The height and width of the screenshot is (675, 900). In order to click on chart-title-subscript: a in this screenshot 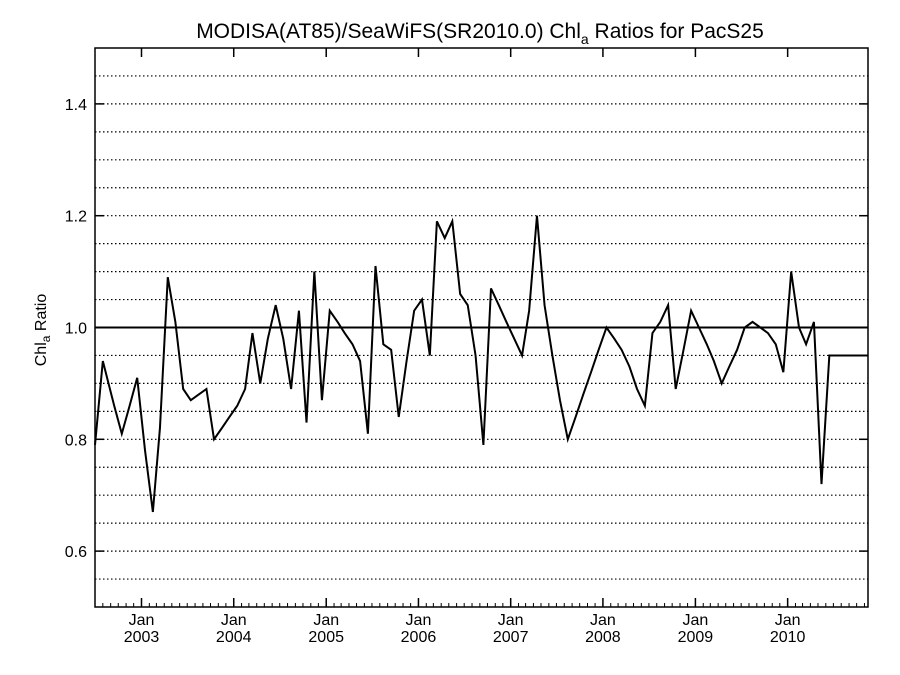, I will do `click(585, 39)`.